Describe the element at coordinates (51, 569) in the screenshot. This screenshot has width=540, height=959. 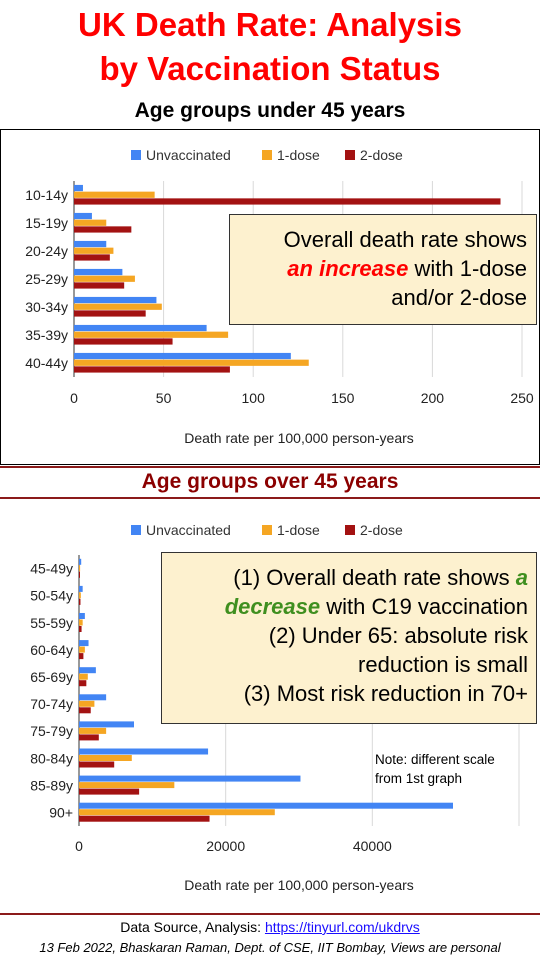
I see `category-label-45-49y: 45-49y` at that location.